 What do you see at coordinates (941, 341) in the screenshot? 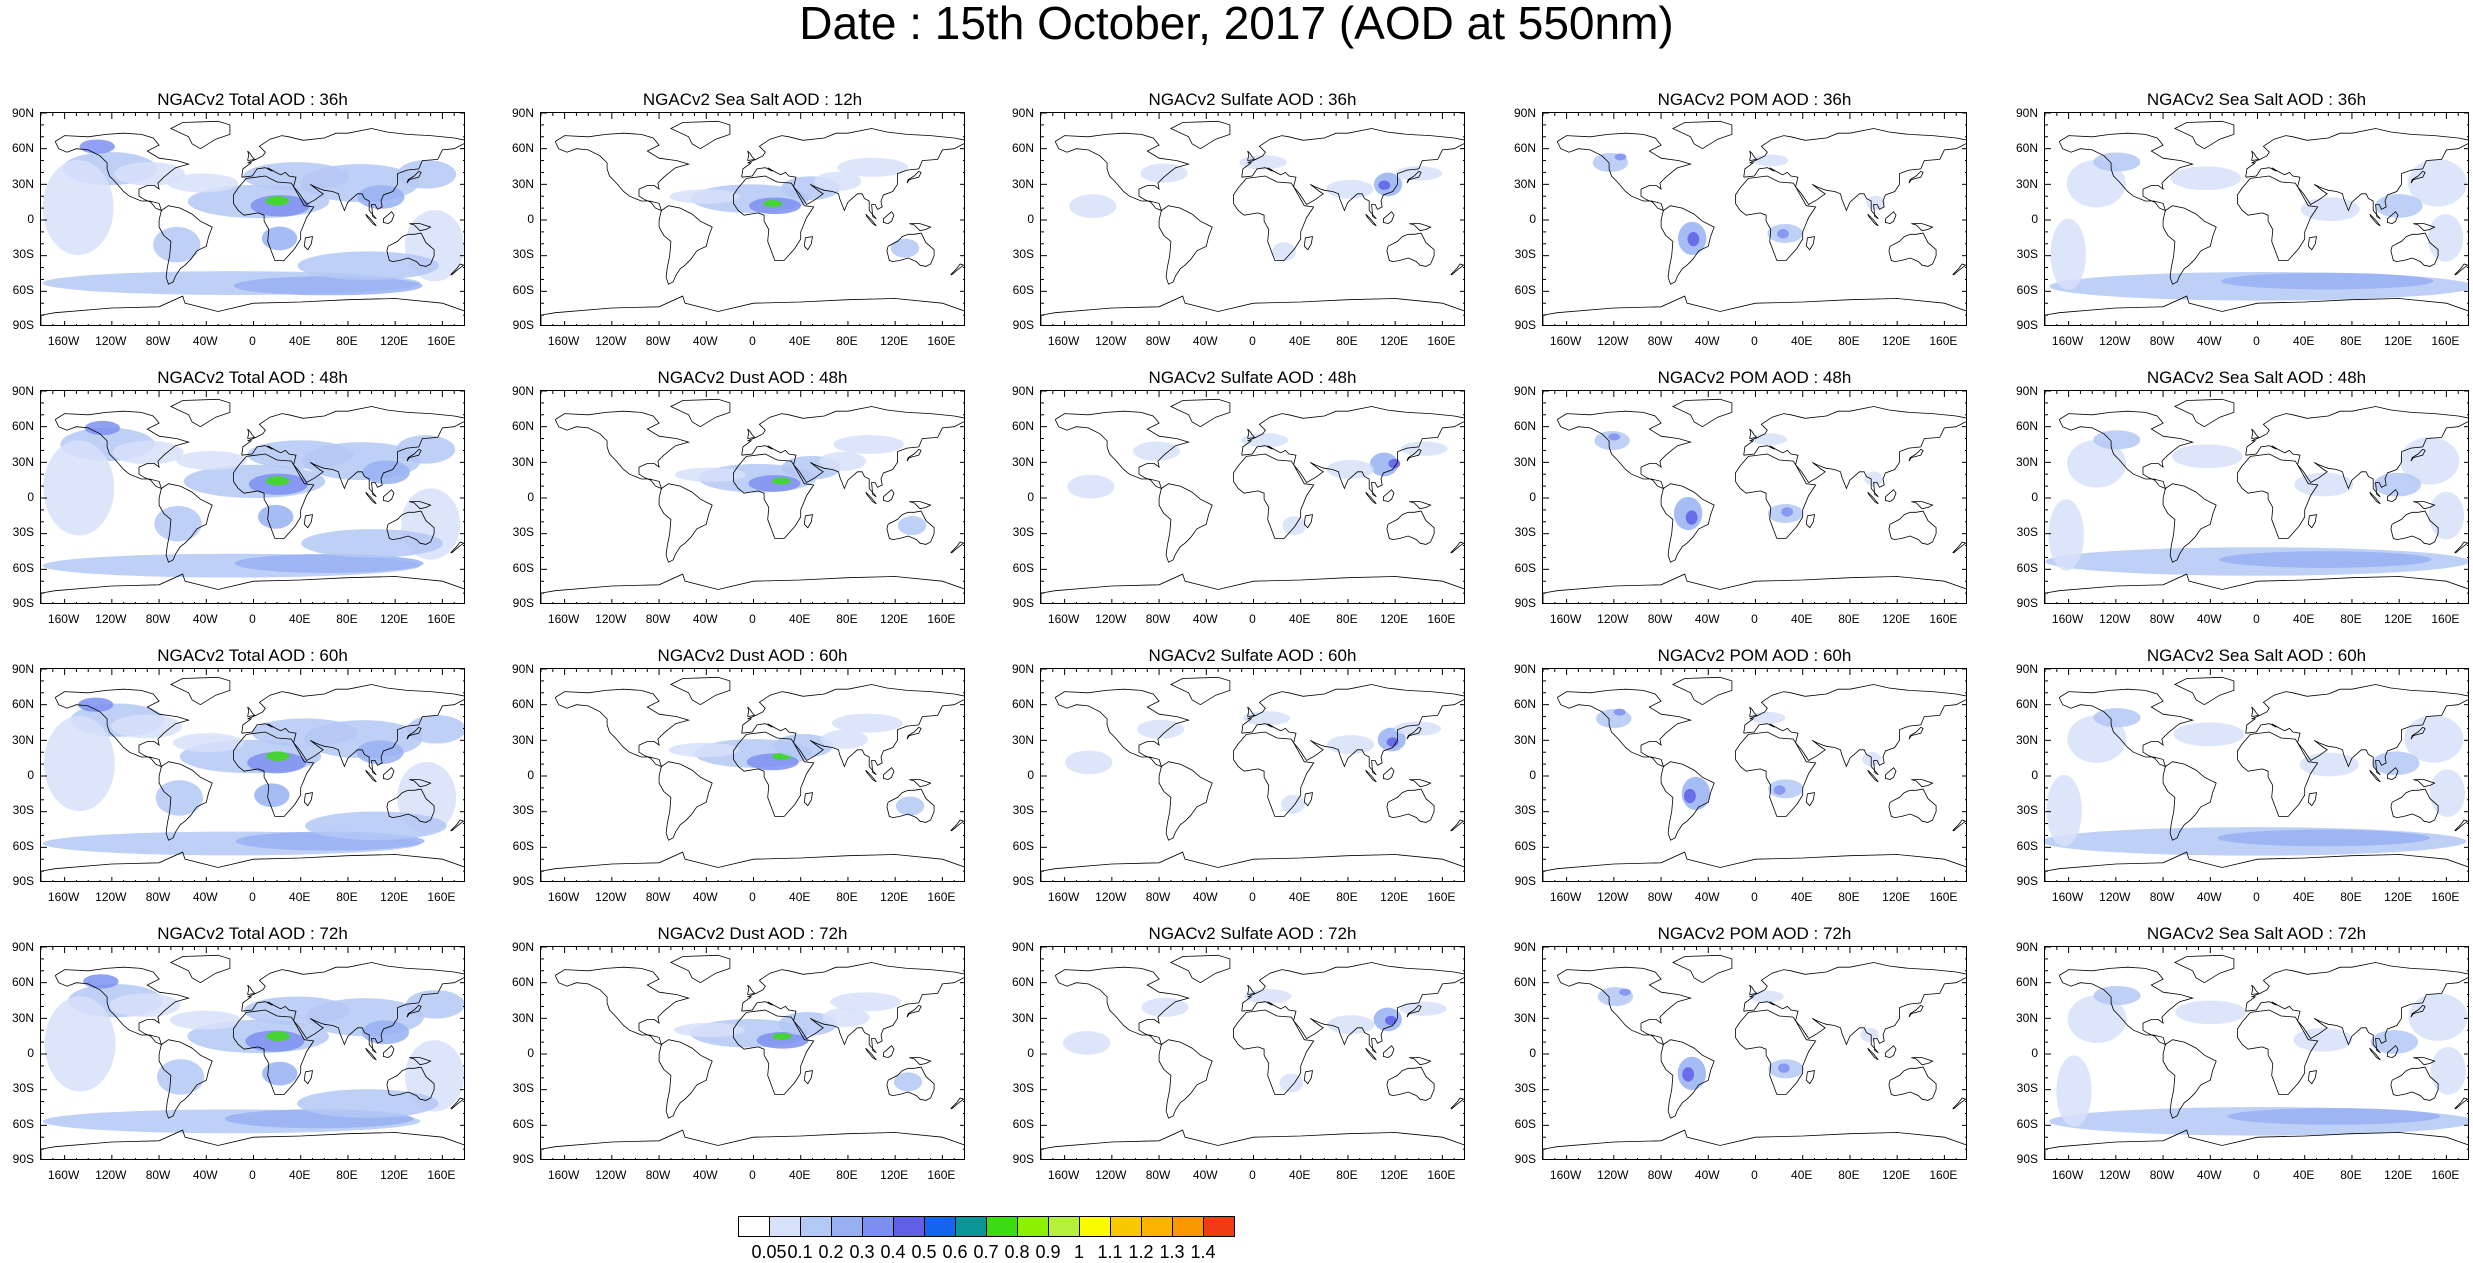
I see `lon-tick-label: 160E` at bounding box center [941, 341].